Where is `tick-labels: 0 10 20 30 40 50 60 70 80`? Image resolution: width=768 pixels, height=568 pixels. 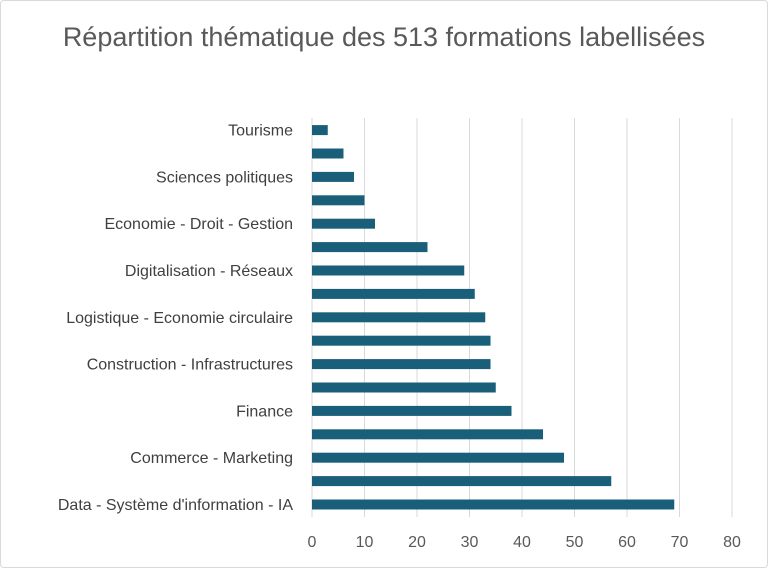 tick-labels: 0 10 20 30 40 50 60 70 80 is located at coordinates (524, 542).